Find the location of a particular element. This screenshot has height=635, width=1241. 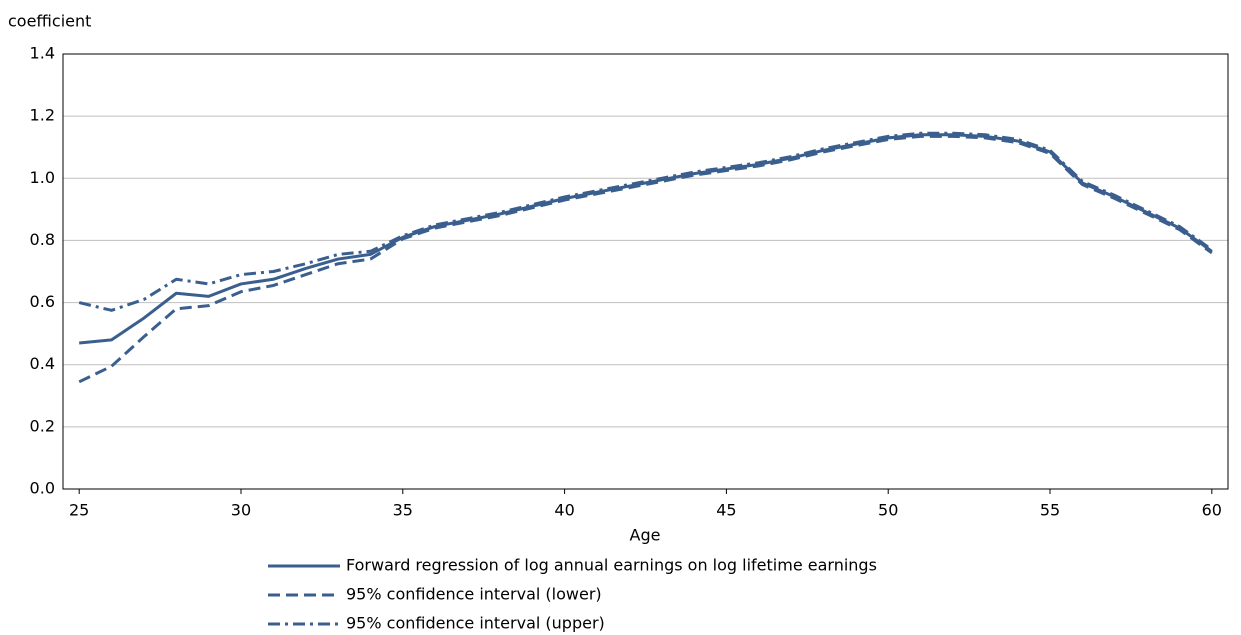

x-tick-label: 25 is located at coordinates (79, 510).